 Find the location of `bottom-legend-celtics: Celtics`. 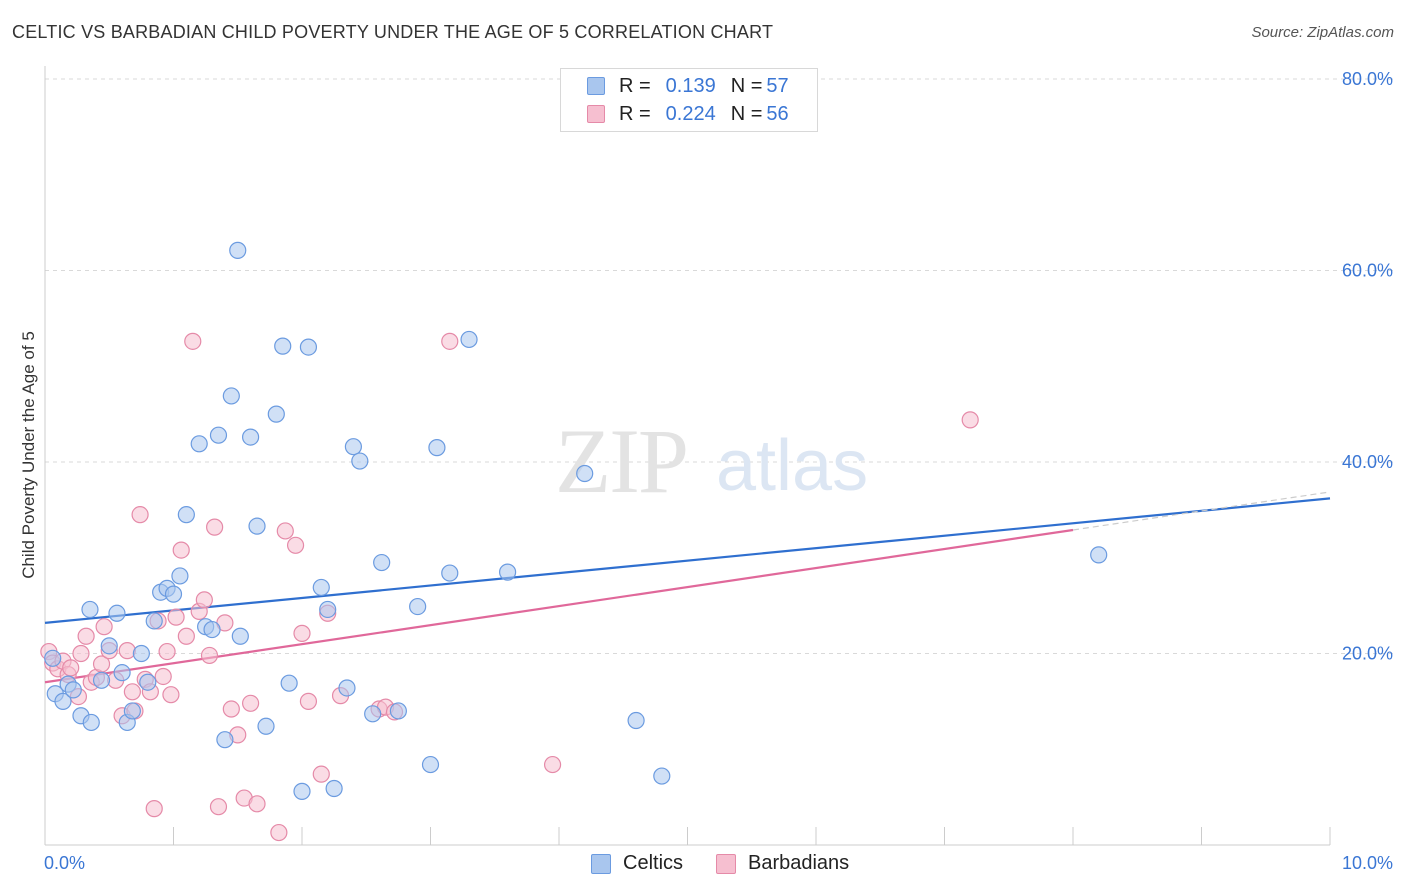

bottom-legend-celtics: Celtics is located at coordinates (637, 863).